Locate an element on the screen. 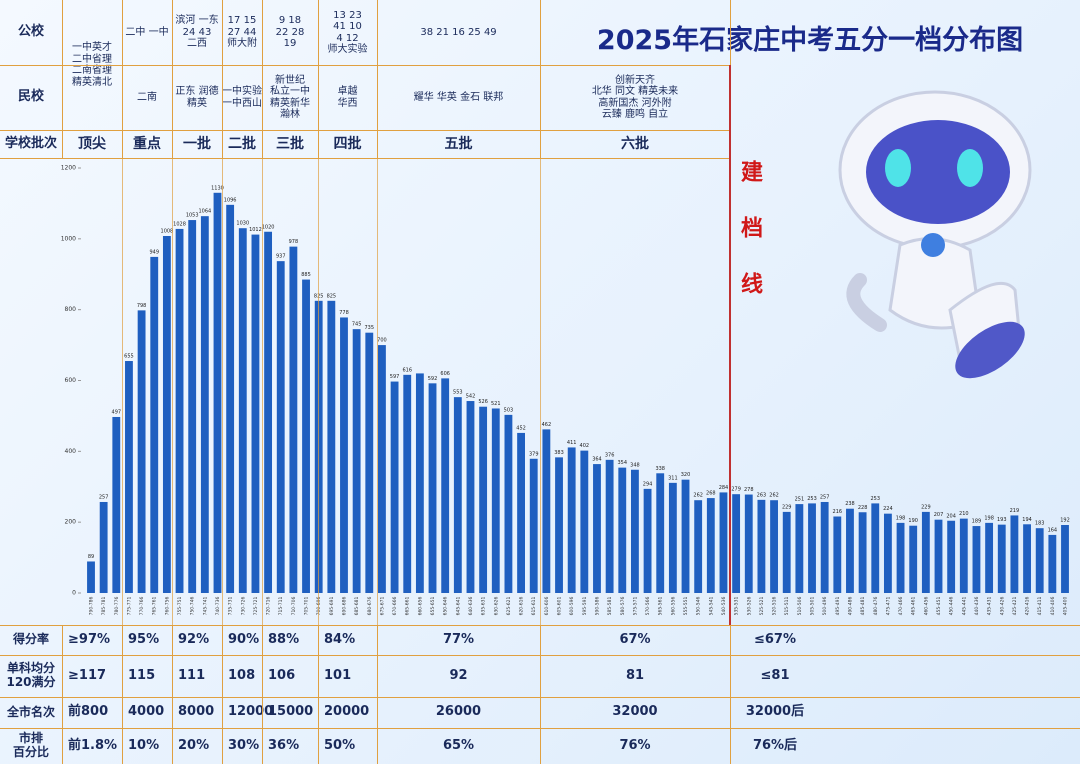  row-label-line: 全市名次 is located at coordinates (30, 711).